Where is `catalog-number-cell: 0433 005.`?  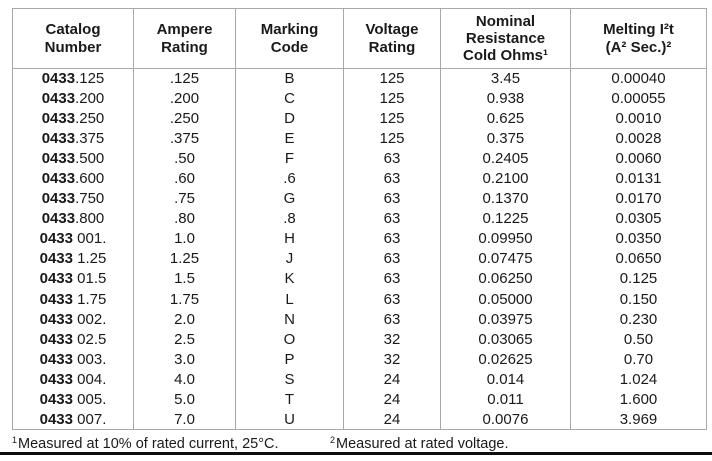 catalog-number-cell: 0433 005. is located at coordinates (73, 399).